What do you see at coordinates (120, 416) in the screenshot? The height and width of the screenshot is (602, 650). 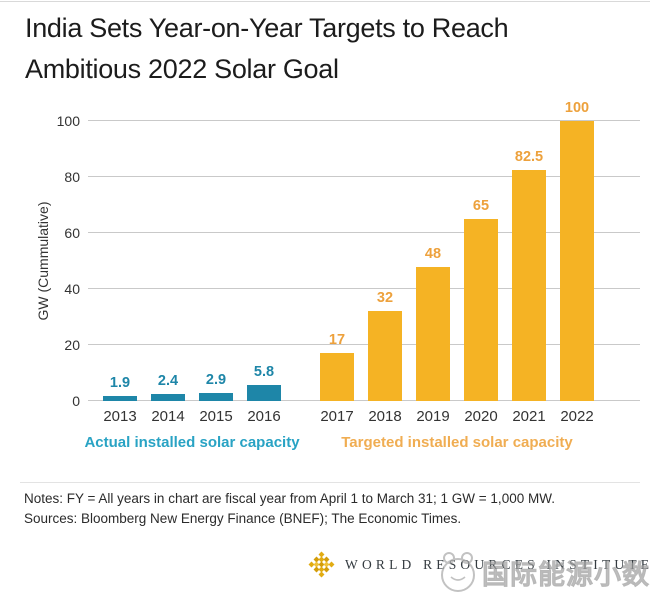 I see `x-tick-label: 2013` at bounding box center [120, 416].